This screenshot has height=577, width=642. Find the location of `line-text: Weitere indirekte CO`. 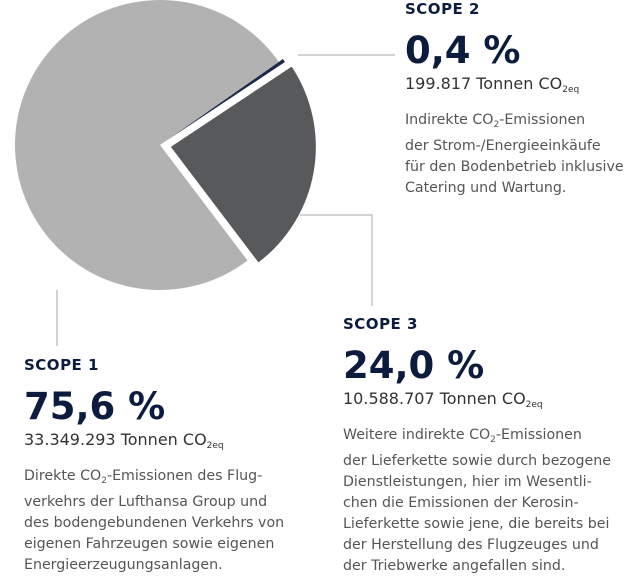

line-text: Weitere indirekte CO is located at coordinates (417, 435).